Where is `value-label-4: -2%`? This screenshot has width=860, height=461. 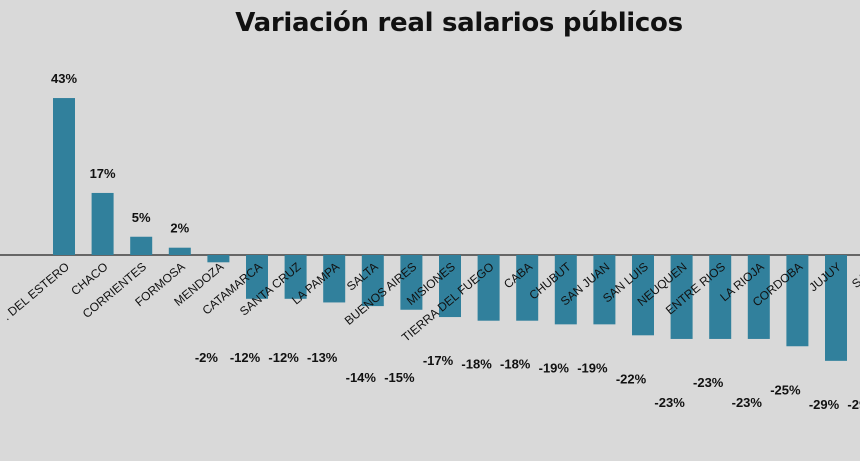
value-label-4: -2% is located at coordinates (207, 357).